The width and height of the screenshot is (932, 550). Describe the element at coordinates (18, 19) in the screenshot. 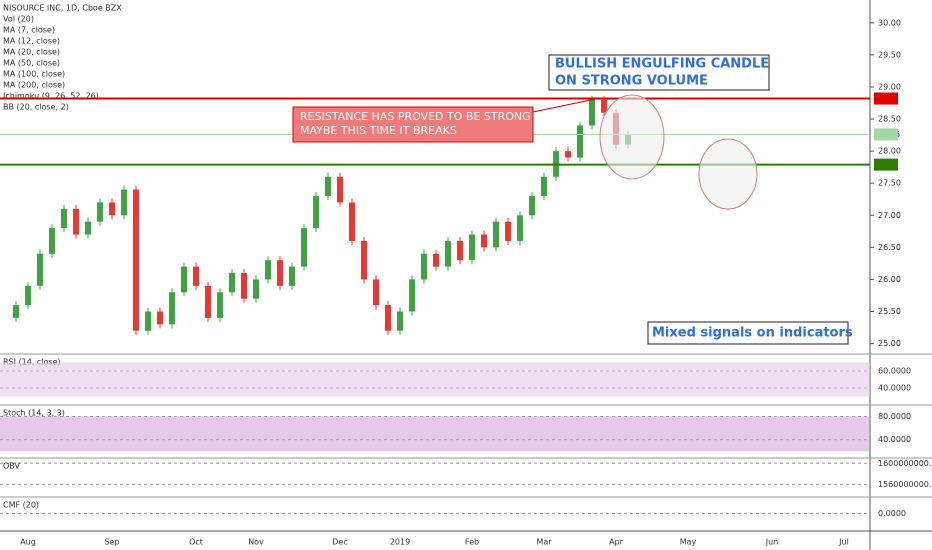

I see `legend-entry: Vol (20)` at that location.